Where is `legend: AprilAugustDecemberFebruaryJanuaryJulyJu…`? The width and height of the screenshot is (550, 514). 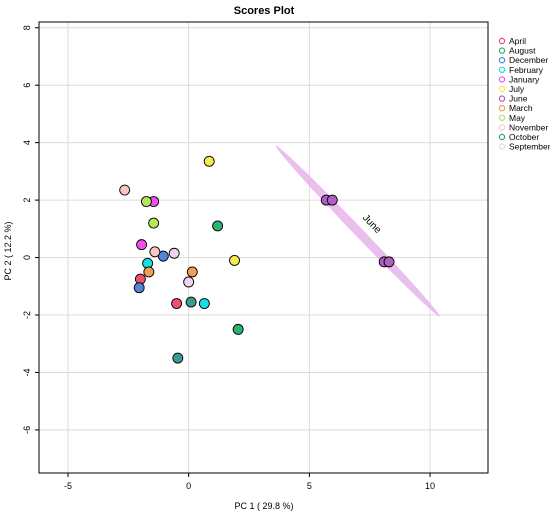
legend: AprilAugustDecemberFebruaryJanuaryJulyJu… is located at coordinates (524, 94).